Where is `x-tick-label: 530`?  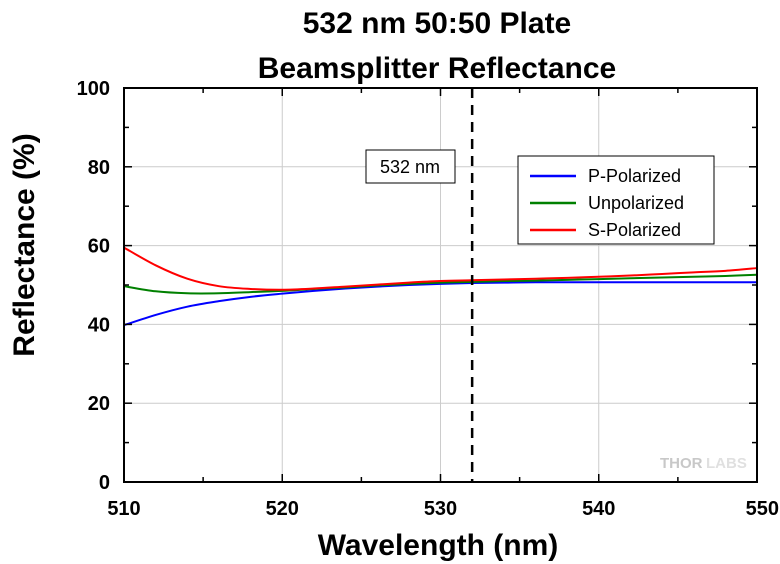 x-tick-label: 530 is located at coordinates (440, 509).